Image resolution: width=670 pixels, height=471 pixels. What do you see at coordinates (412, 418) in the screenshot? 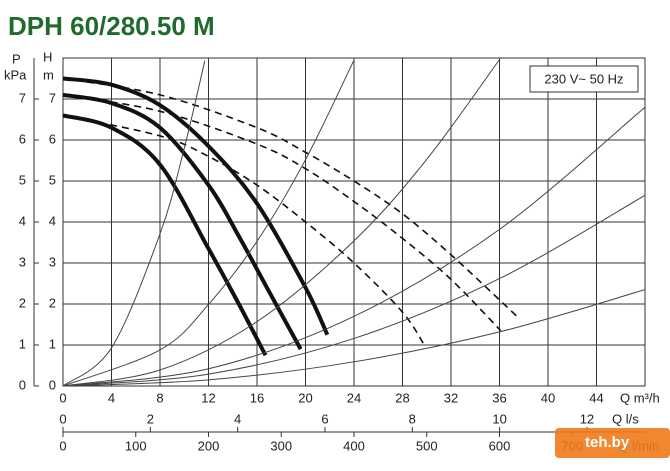
I see `x2-tick-label: 8` at bounding box center [412, 418].